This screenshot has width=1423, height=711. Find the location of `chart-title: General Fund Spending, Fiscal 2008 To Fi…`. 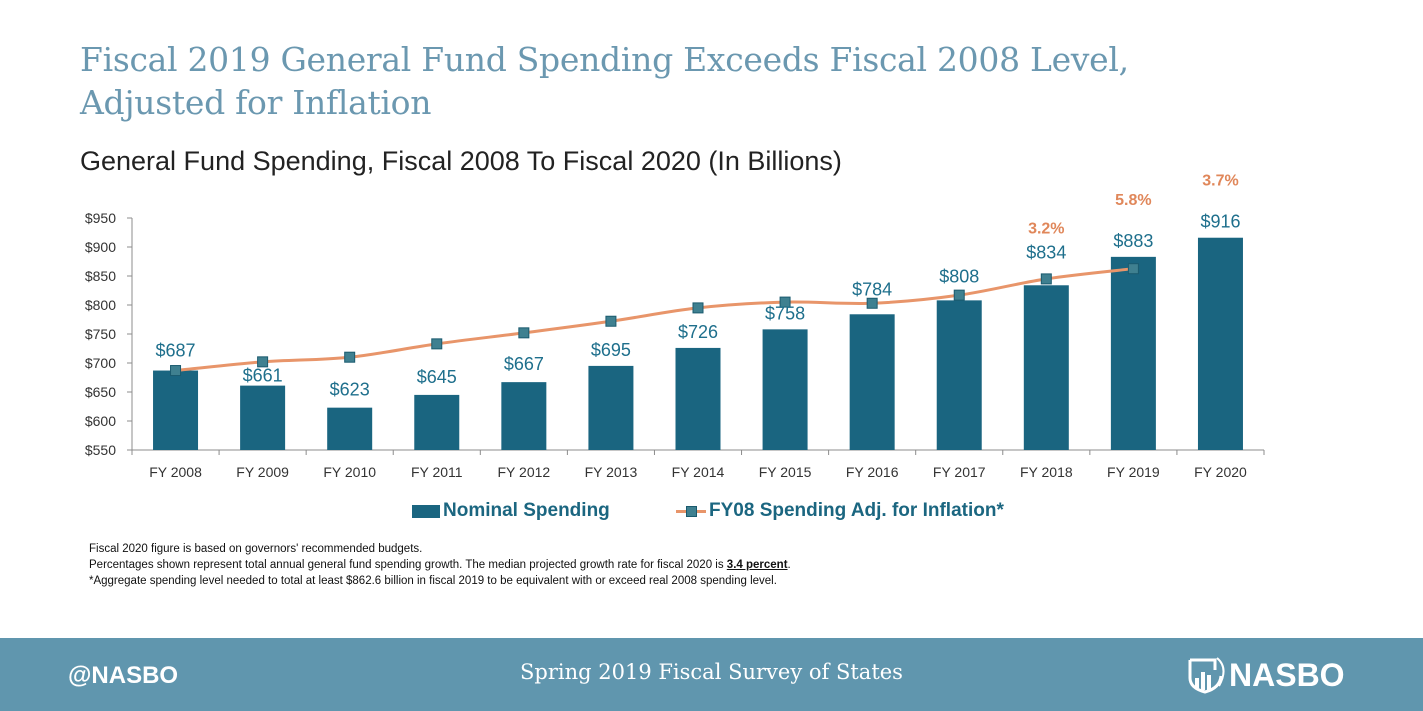

chart-title: General Fund Spending, Fiscal 2008 To Fi… is located at coordinates (461, 161).